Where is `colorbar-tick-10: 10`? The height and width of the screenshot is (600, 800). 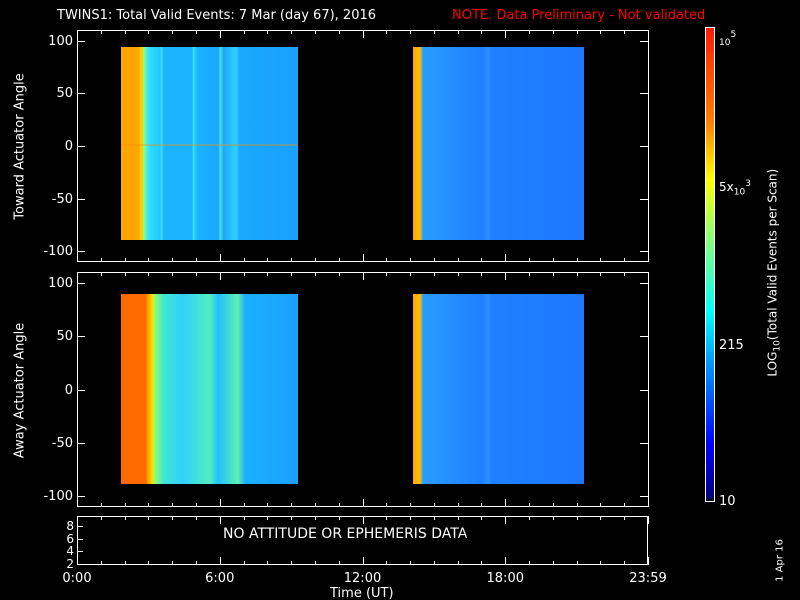 colorbar-tick-10: 10 is located at coordinates (727, 501).